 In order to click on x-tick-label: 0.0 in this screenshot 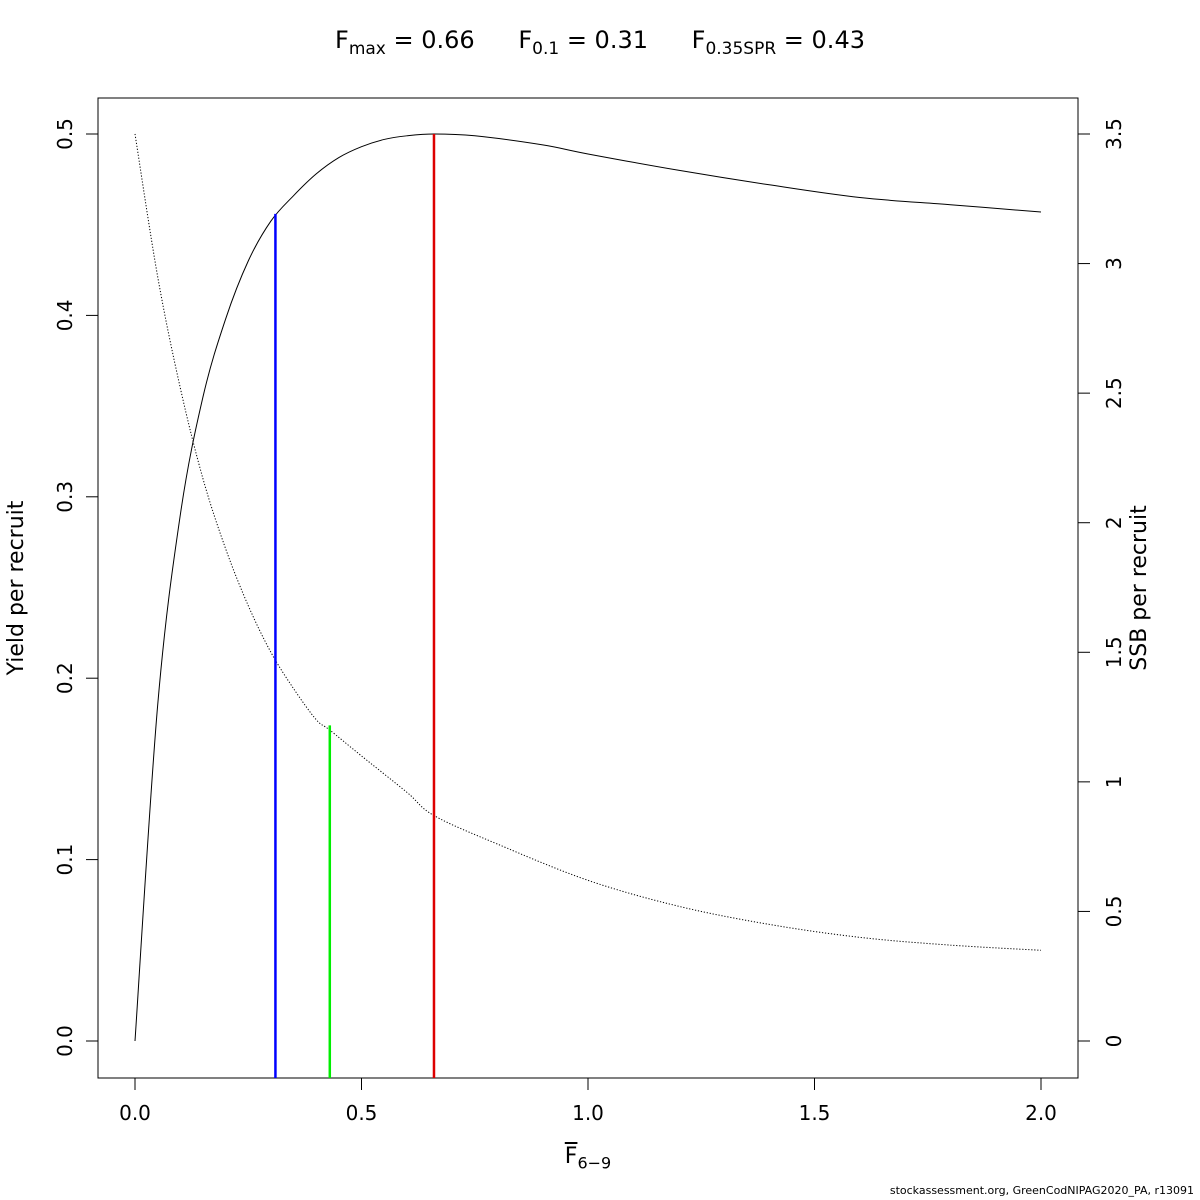, I will do `click(135, 1113)`.